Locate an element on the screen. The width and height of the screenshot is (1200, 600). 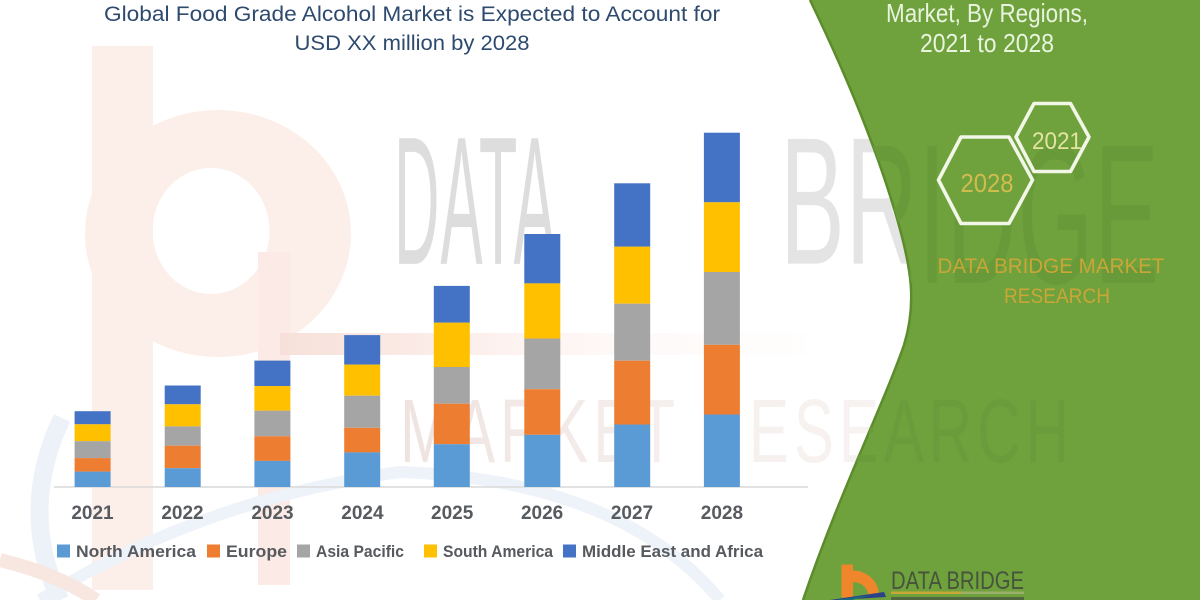
svg-text: Middle East and Africa is located at coordinates (673, 551).